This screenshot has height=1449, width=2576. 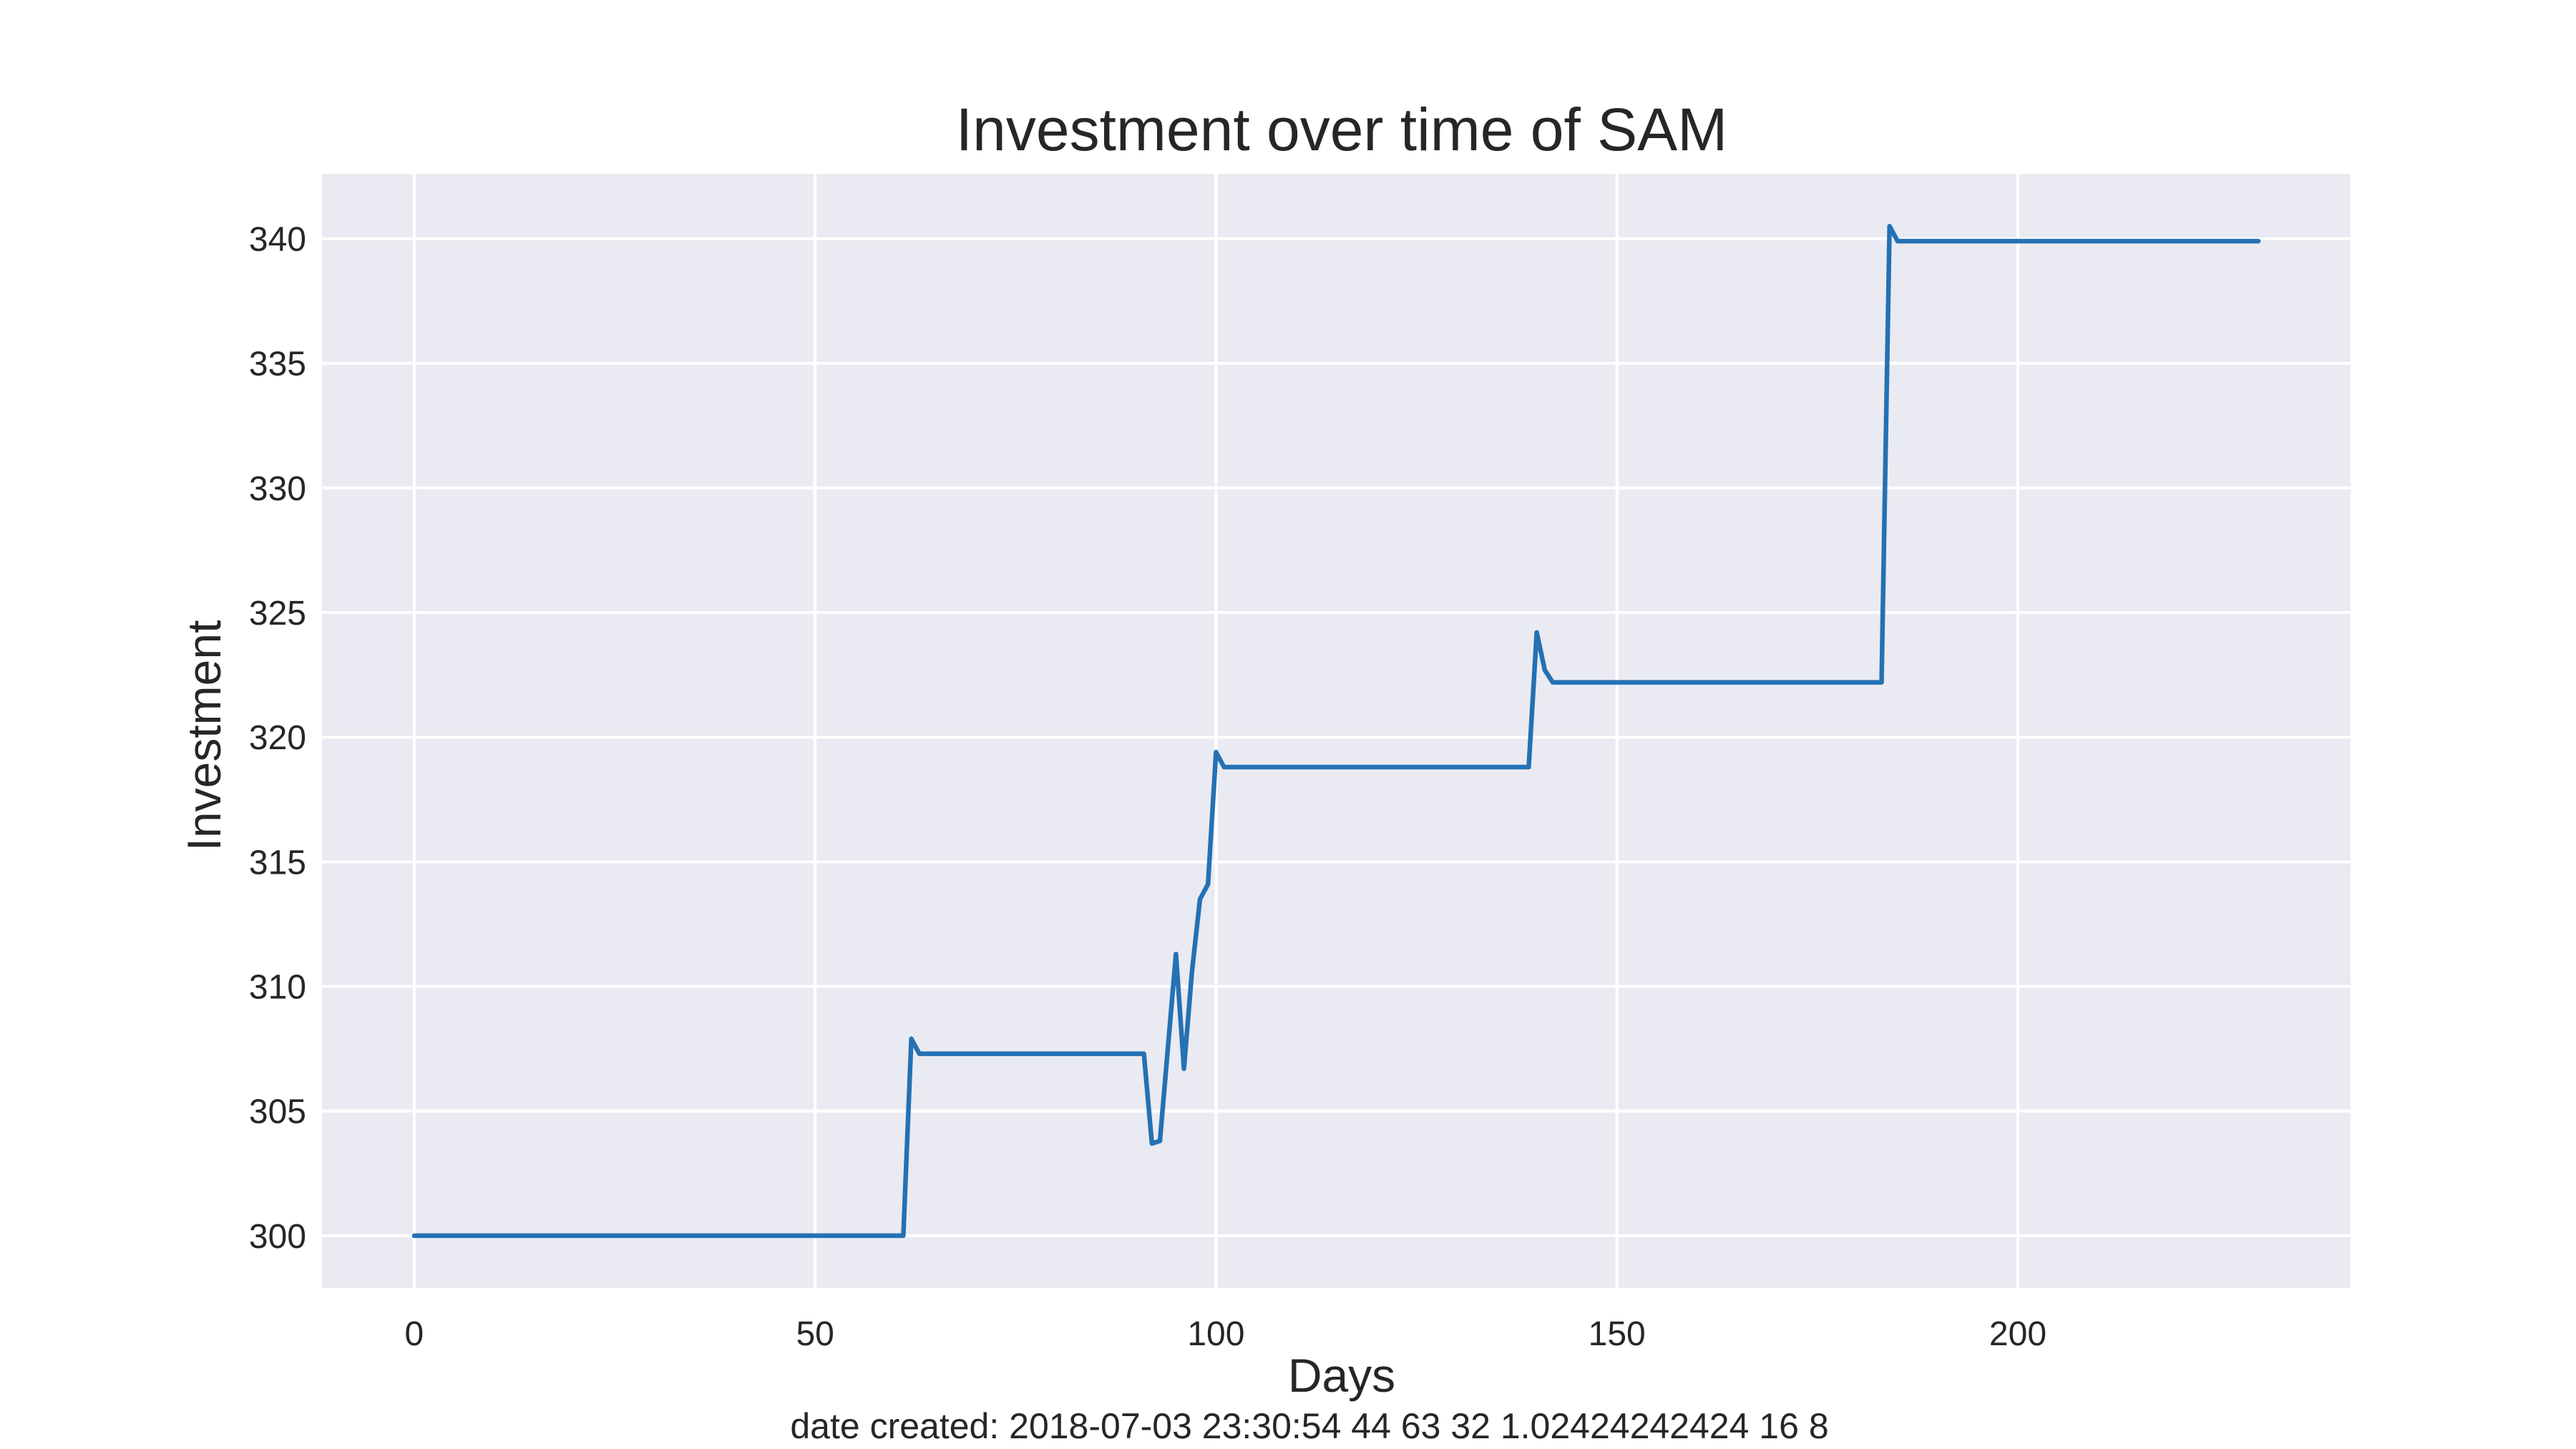 What do you see at coordinates (1341, 129) in the screenshot?
I see `chart-title: Investment over time of SAM` at bounding box center [1341, 129].